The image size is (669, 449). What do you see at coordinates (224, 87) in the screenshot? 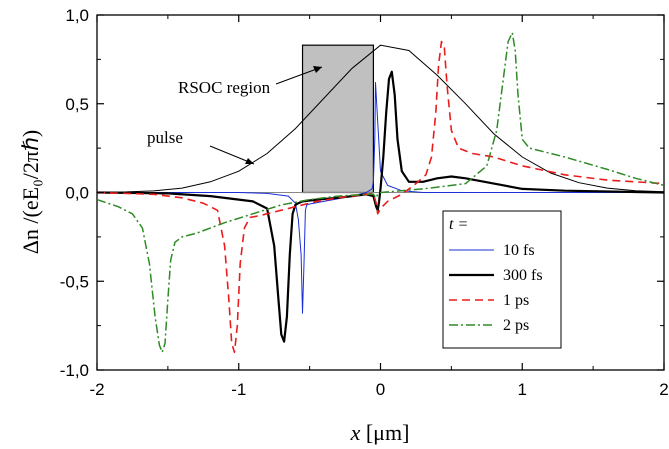
I see `rsoc-region-label: RSOC region` at bounding box center [224, 87].